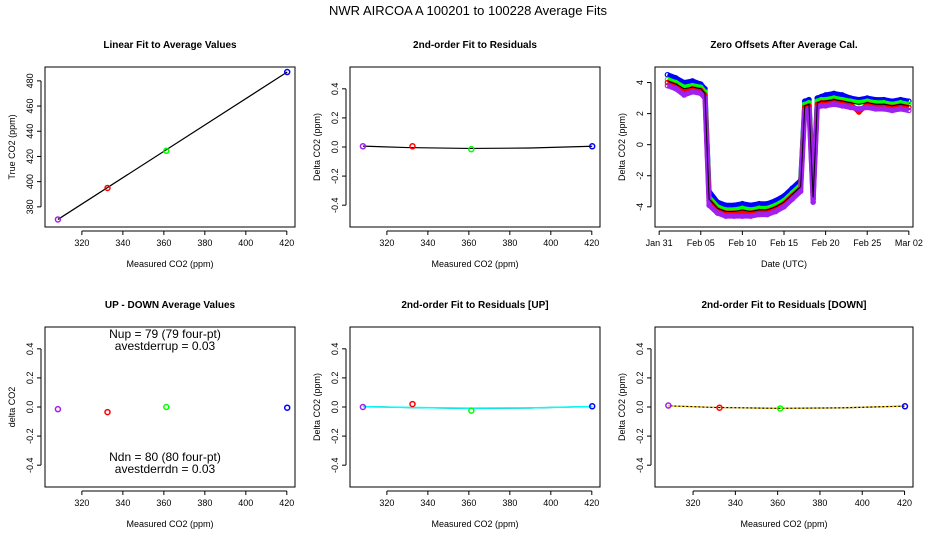 The height and width of the screenshot is (540, 936). What do you see at coordinates (165, 346) in the screenshot?
I see `annotation: avestderrup = 0.03` at bounding box center [165, 346].